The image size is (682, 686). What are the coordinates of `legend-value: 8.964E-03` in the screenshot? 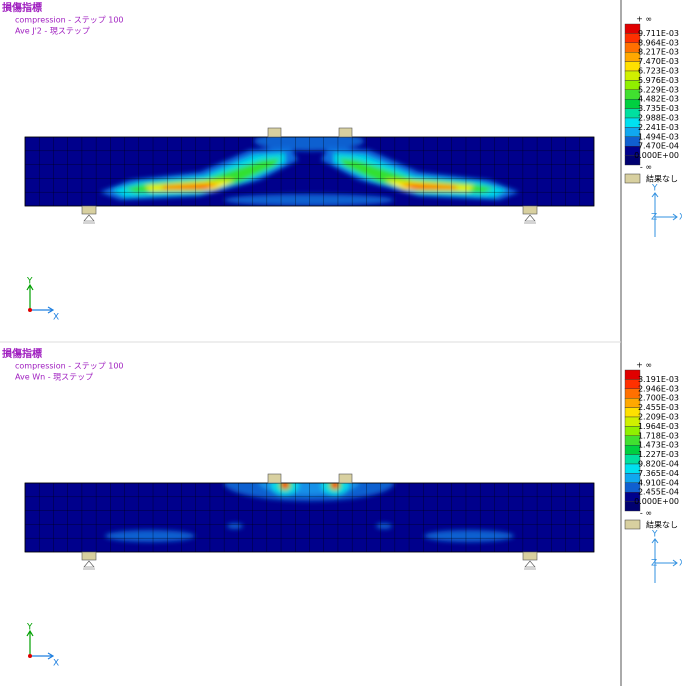 It's located at (658, 42).